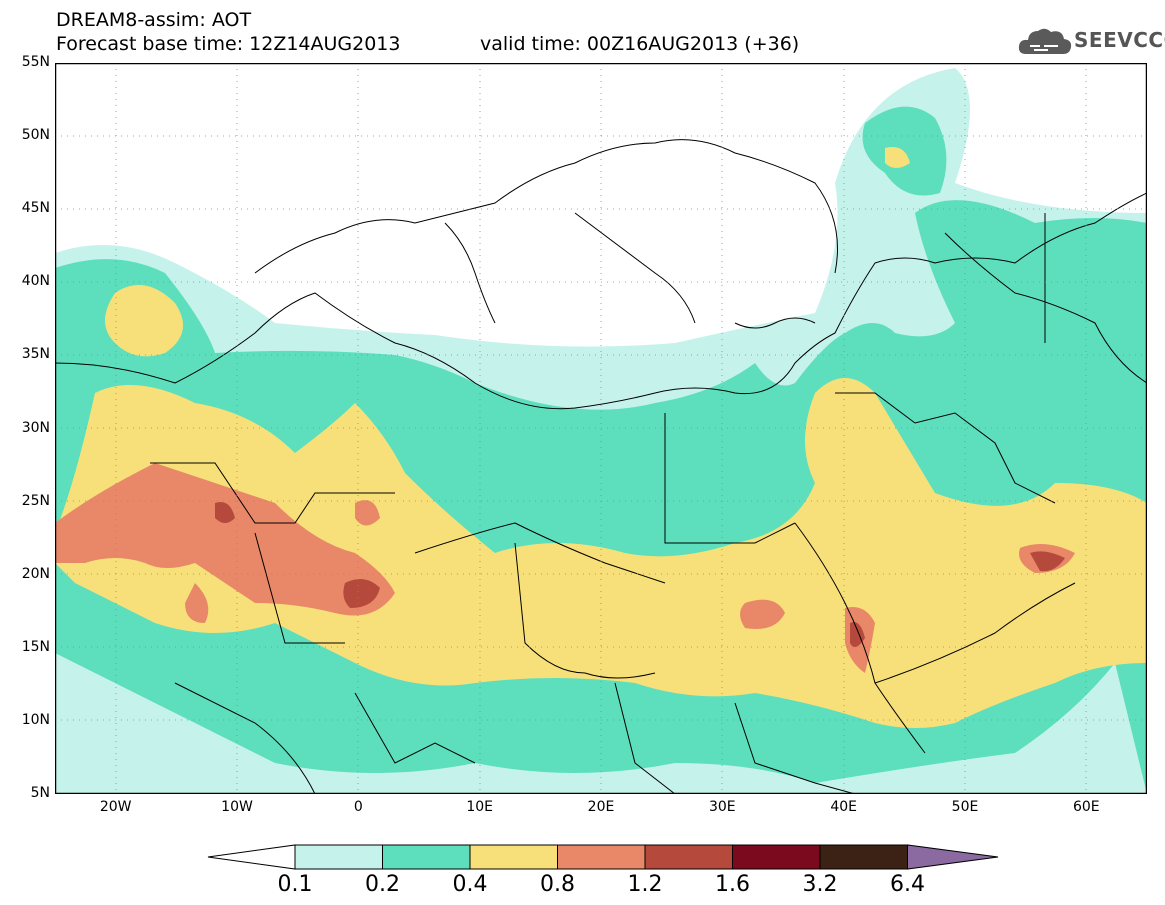 This screenshot has height=905, width=1165. I want to click on colorbar-level-label: 6.4, so click(907, 884).